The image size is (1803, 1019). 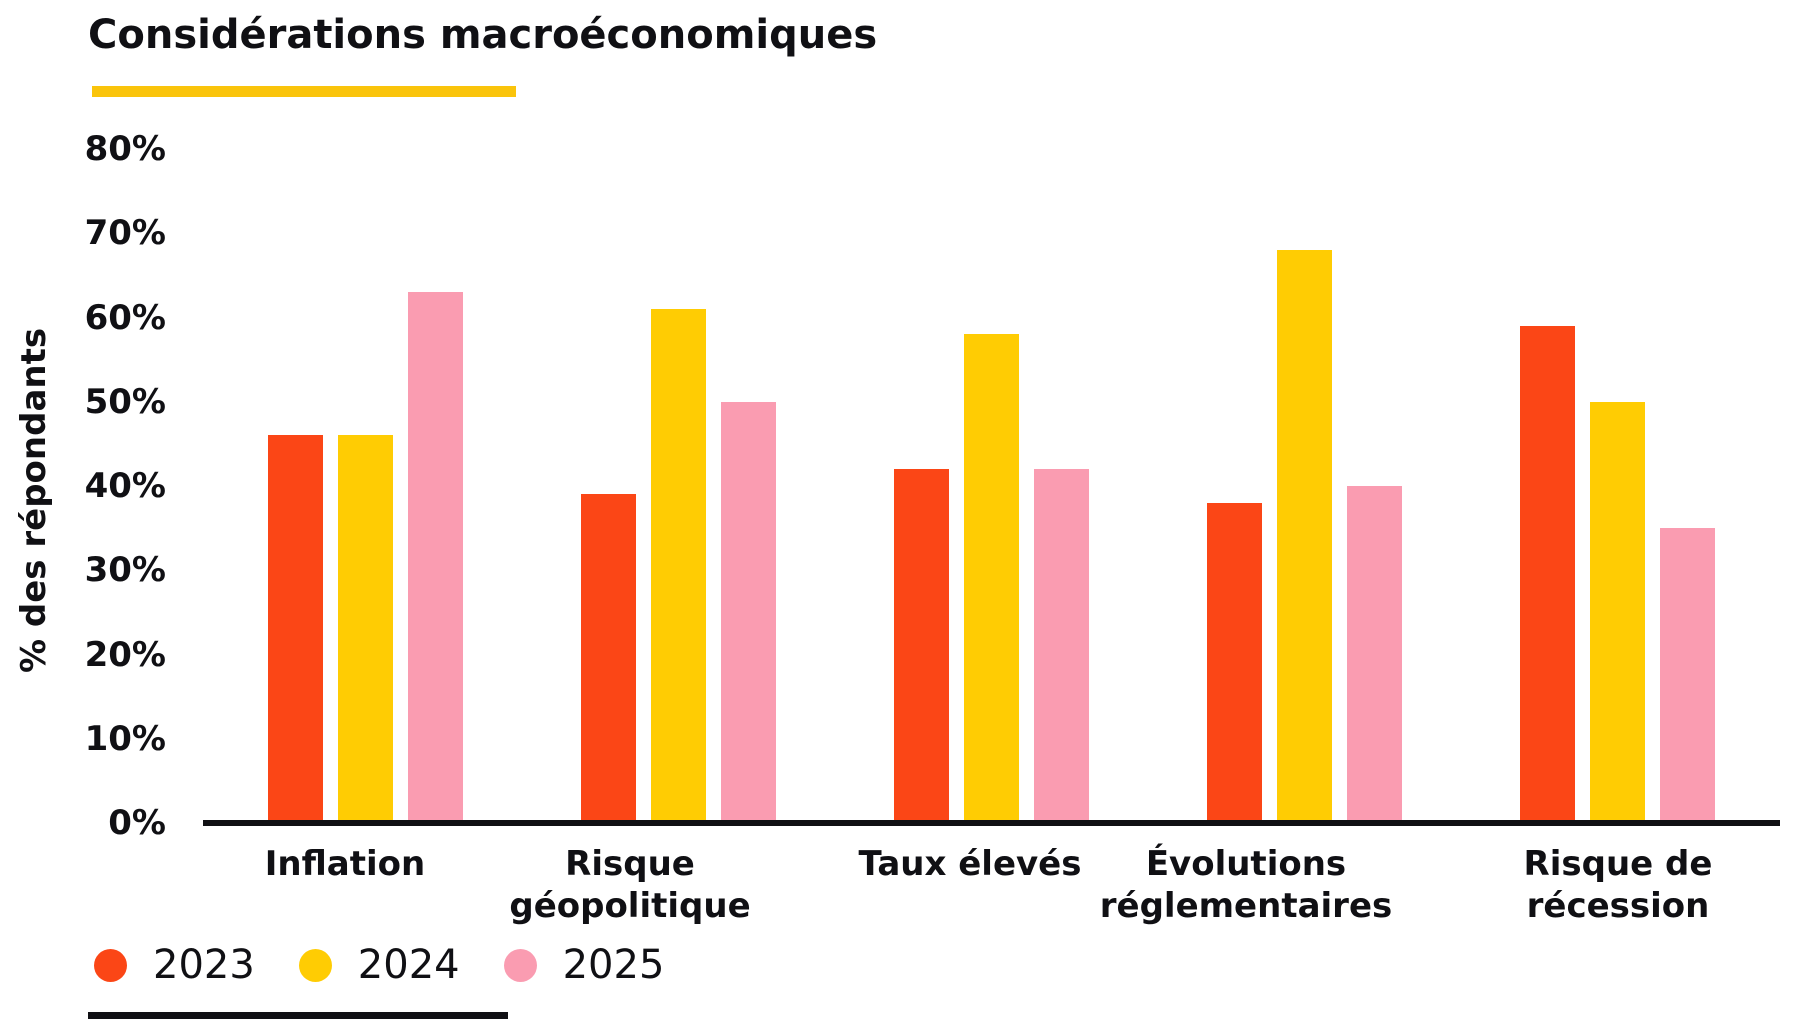 I want to click on y-tick-label: 10%, so click(x=125, y=738).